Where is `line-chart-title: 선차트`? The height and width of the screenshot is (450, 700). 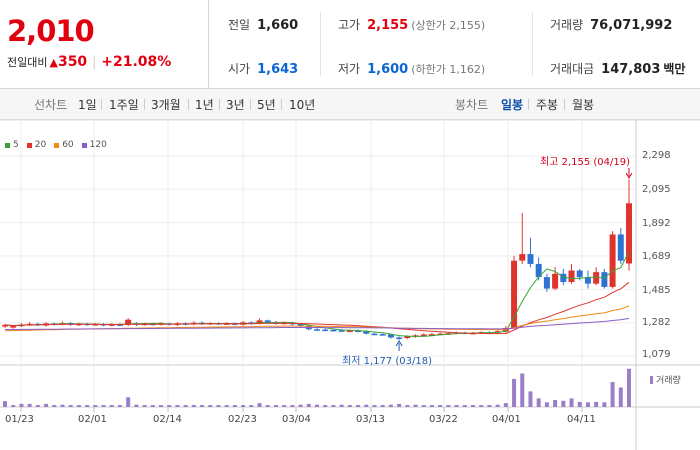 line-chart-title: 선차트 is located at coordinates (51, 105).